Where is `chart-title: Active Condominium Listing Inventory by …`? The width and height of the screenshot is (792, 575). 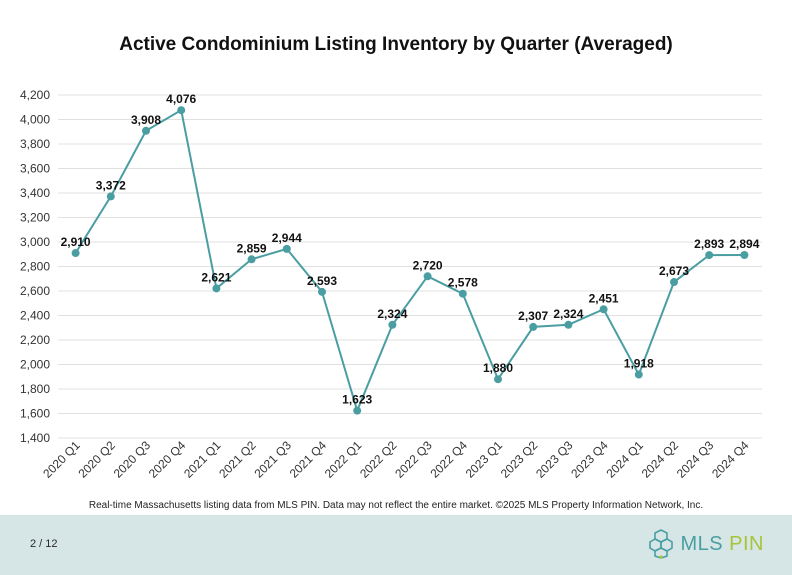
chart-title: Active Condominium Listing Inventory by … is located at coordinates (396, 44).